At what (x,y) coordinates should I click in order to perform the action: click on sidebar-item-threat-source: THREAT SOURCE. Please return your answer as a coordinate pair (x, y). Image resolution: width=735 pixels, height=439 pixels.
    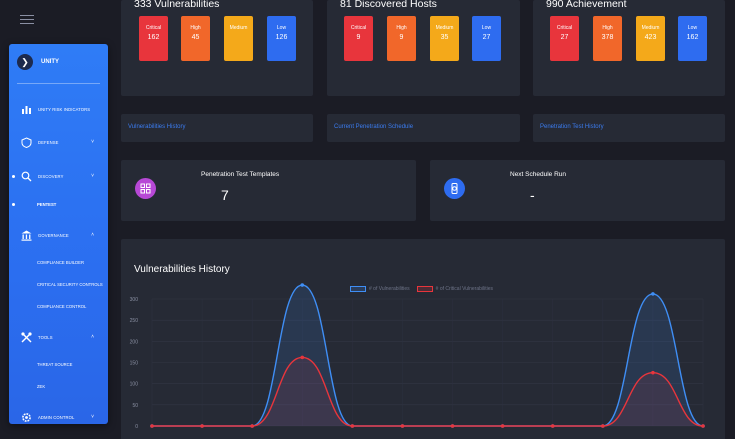
    Looking at the image, I should click on (55, 364).